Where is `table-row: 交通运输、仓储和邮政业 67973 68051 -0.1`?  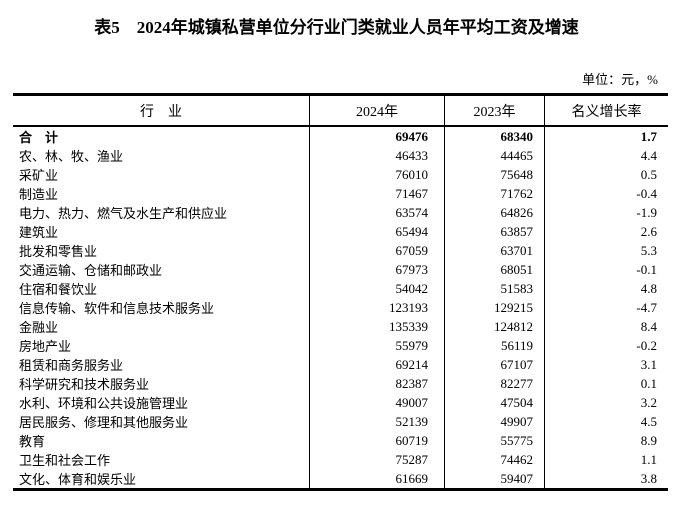 table-row: 交通运输、仓储和邮政业 67973 68051 -0.1 is located at coordinates (340, 269).